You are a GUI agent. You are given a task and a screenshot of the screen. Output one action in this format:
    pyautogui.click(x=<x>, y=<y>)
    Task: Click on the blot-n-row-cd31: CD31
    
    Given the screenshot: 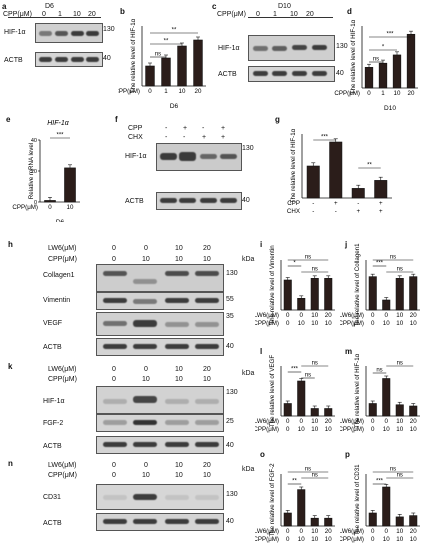 What is the action you would take?
    pyautogui.click(x=52, y=497)
    